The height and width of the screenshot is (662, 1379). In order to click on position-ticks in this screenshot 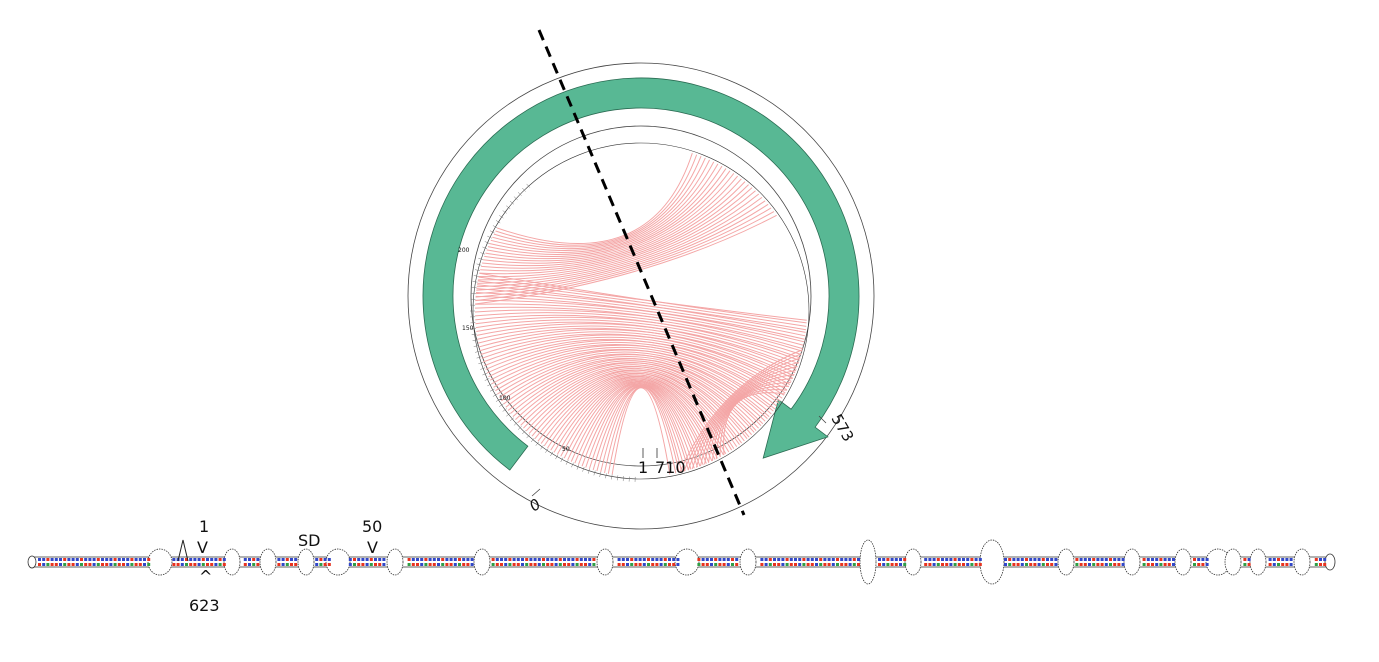, I will do `click(553, 332)`.